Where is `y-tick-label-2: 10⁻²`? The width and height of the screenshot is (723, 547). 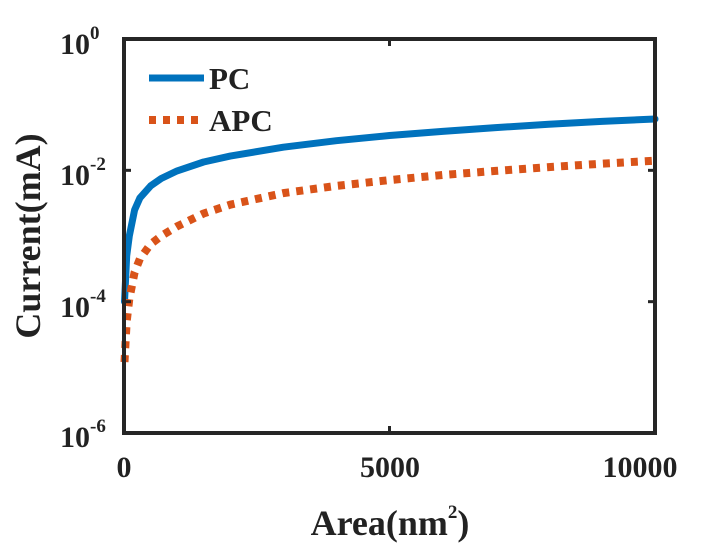 y-tick-label-2: 10⁻² is located at coordinates (83, 173).